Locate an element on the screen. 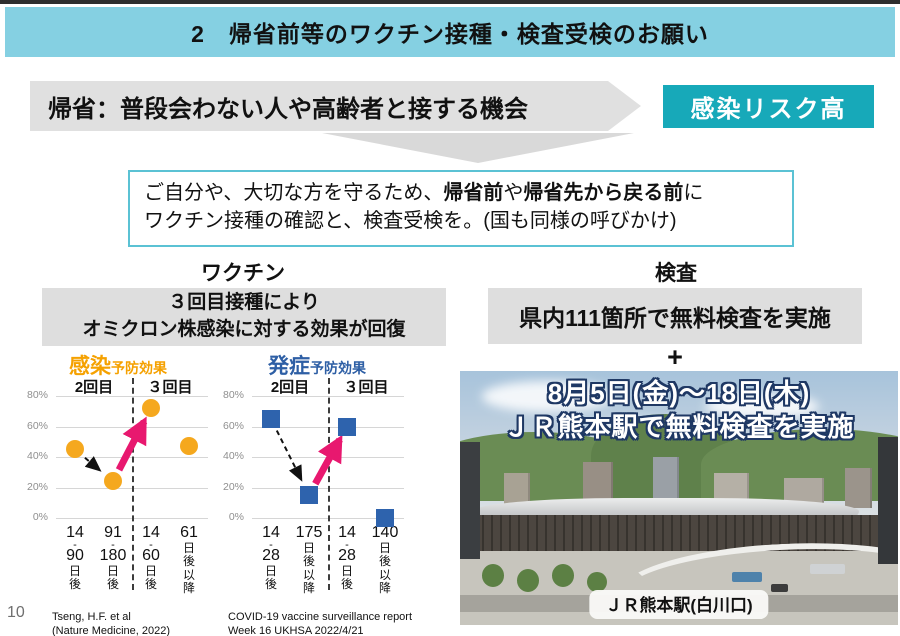 The height and width of the screenshot is (636, 900). y-axis-label: 20% is located at coordinates (233, 486).